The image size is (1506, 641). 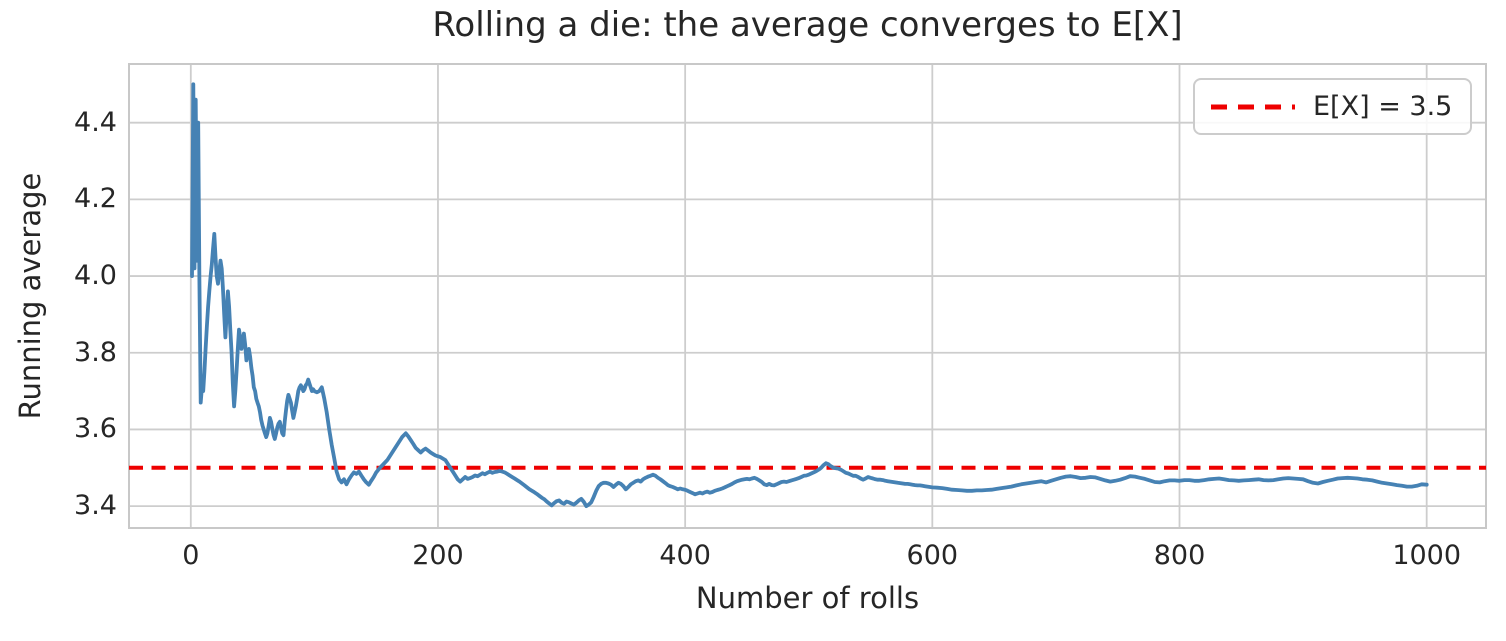 I want to click on y-tick-label: 3.8, so click(x=95, y=352).